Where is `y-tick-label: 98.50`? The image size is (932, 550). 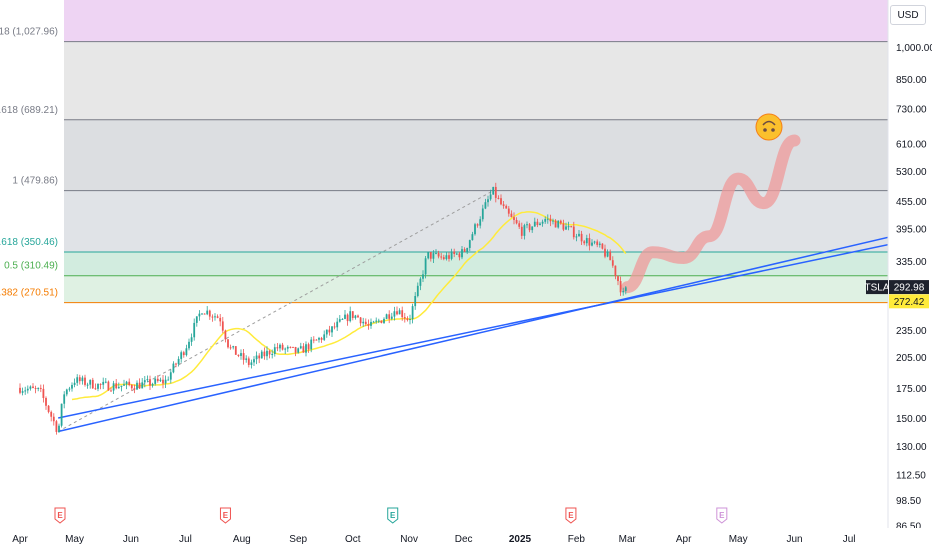
y-tick-label: 98.50 is located at coordinates (908, 501).